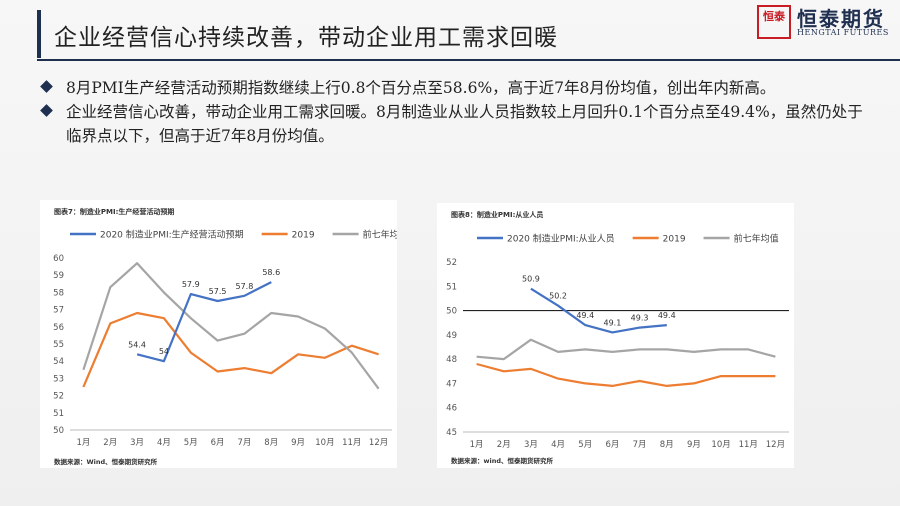 Image resolution: width=900 pixels, height=506 pixels. I want to click on y-tick-label: 57, so click(58, 311).